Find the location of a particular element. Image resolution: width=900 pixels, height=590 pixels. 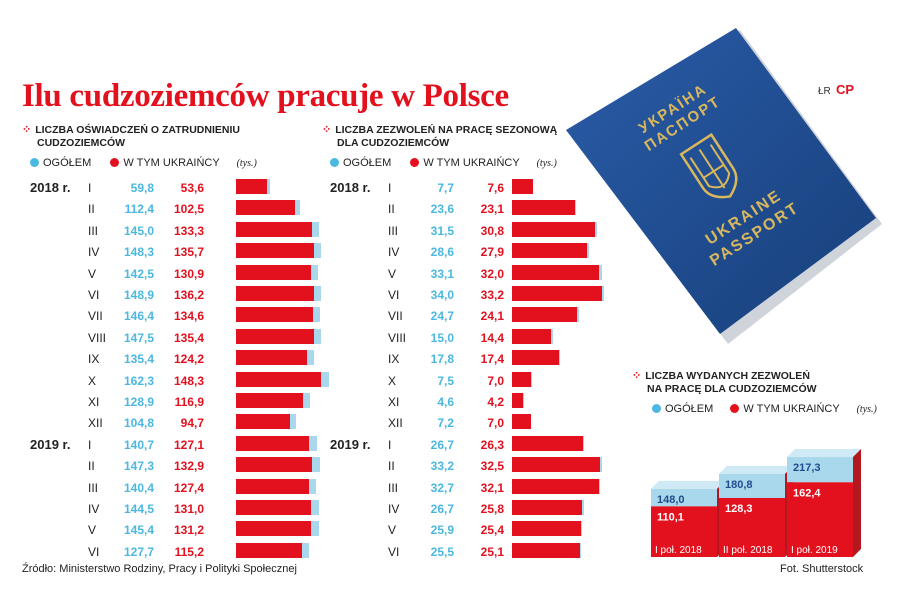

table-row: III 140,4 127,4 is located at coordinates (173, 488).